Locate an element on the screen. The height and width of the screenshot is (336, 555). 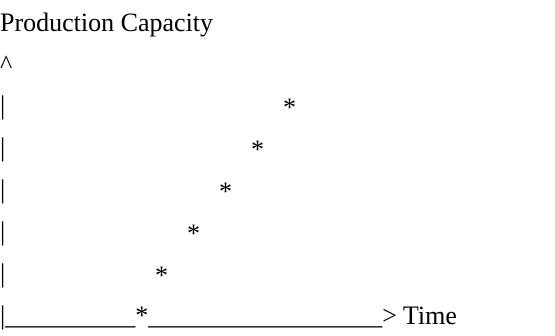
y-axis-arrow: ^ is located at coordinates (6, 64).